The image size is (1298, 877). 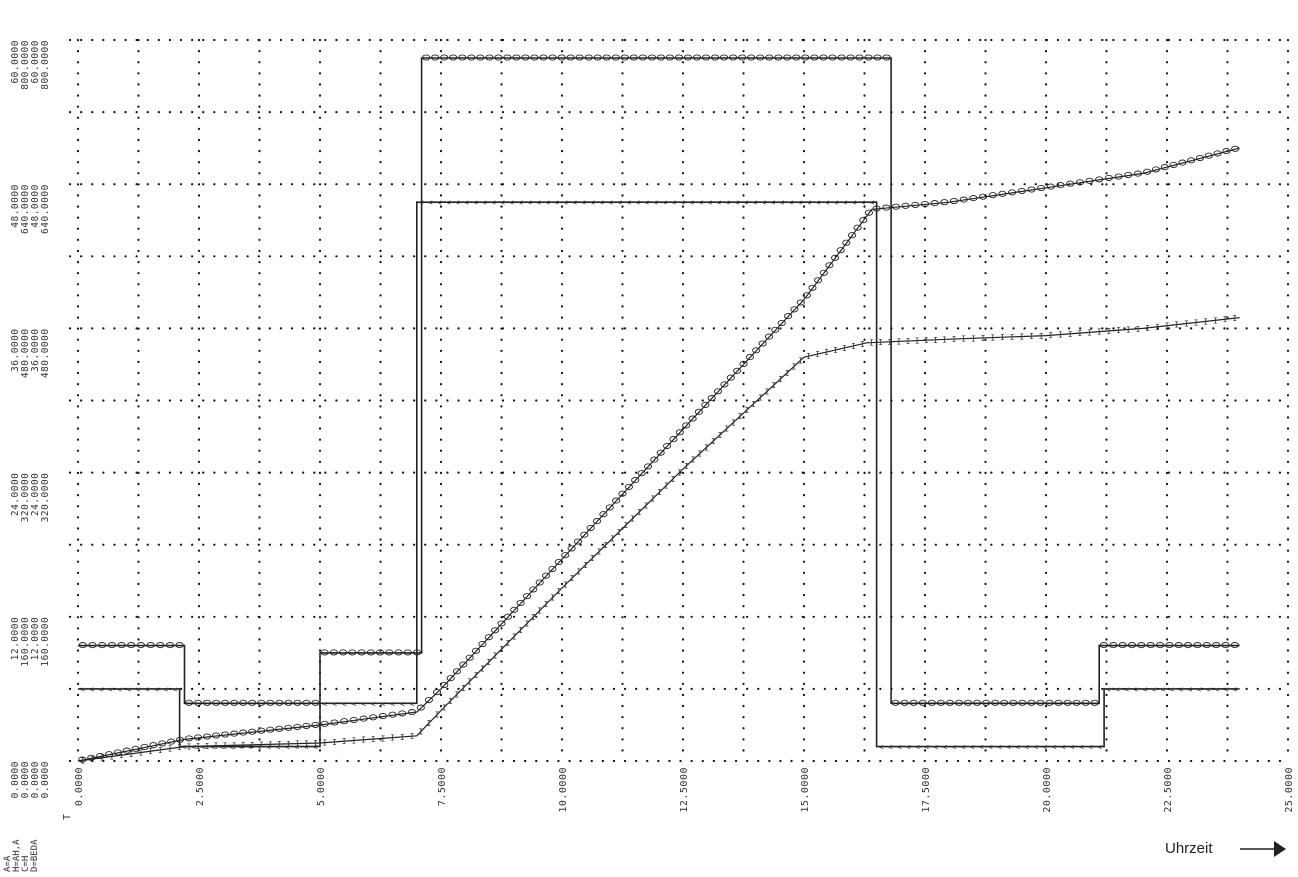 I want to click on x-tick-label: 5.0000, so click(x=321, y=786).